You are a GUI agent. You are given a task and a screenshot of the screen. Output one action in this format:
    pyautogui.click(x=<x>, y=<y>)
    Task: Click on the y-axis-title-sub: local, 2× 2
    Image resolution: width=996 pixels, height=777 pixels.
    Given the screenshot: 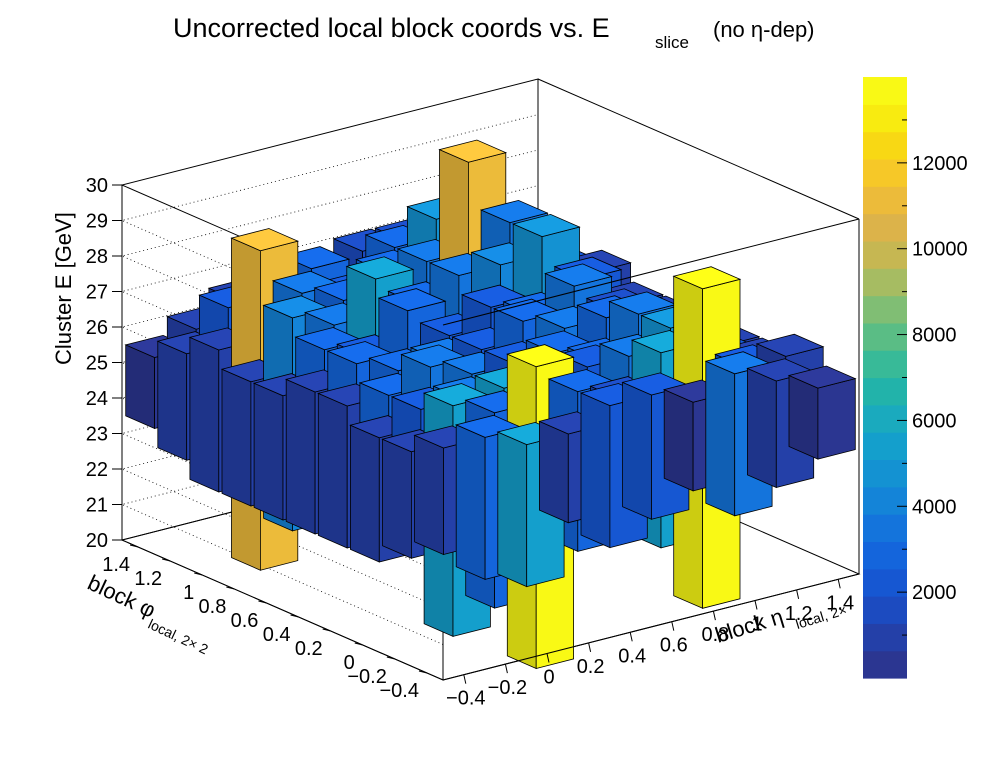 What is the action you would take?
    pyautogui.click(x=178, y=637)
    